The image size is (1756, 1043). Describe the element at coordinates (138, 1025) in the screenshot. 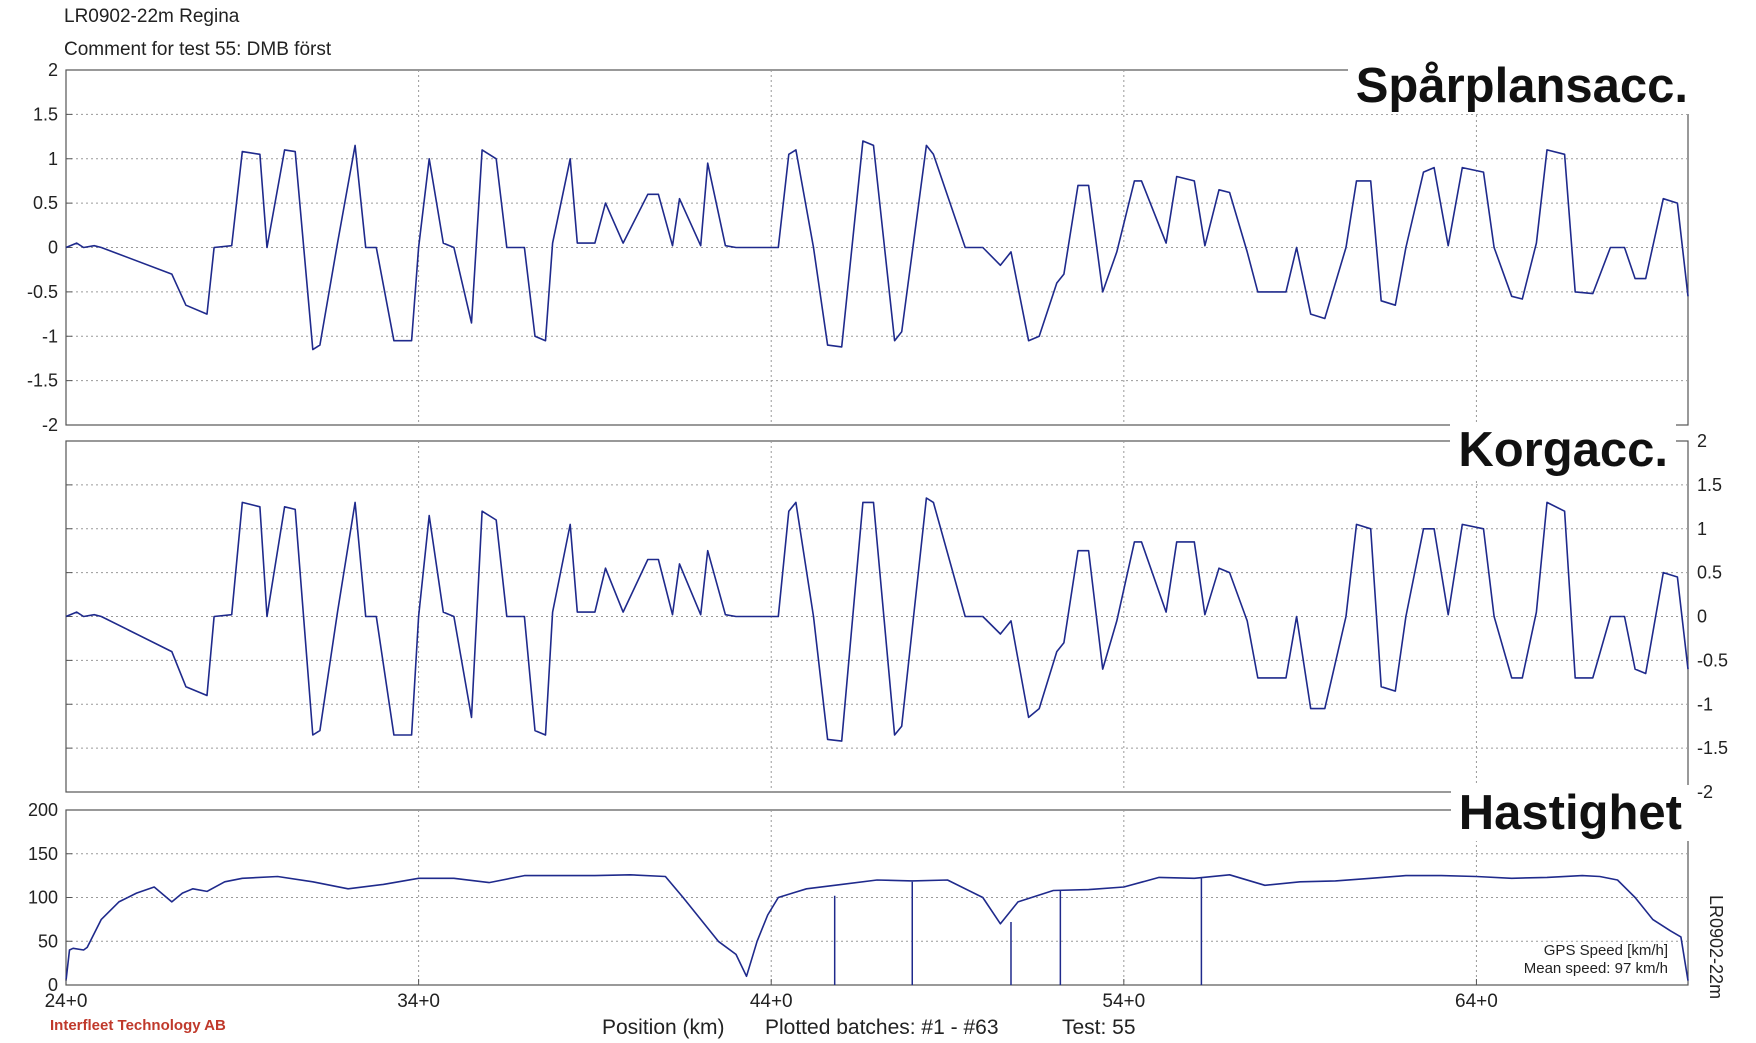

I see `company-name: Interfleet Technology AB` at that location.